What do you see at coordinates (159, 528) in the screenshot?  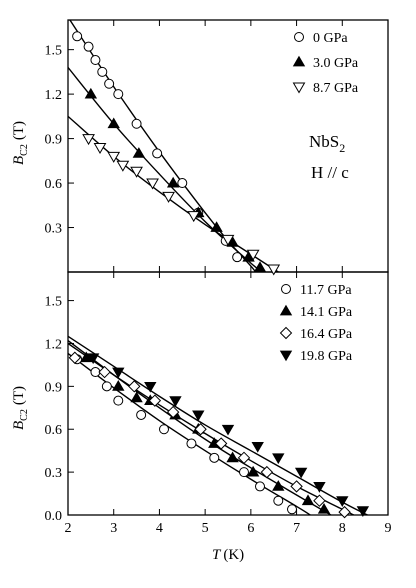 I see `x-tick-label: 4` at bounding box center [159, 528].